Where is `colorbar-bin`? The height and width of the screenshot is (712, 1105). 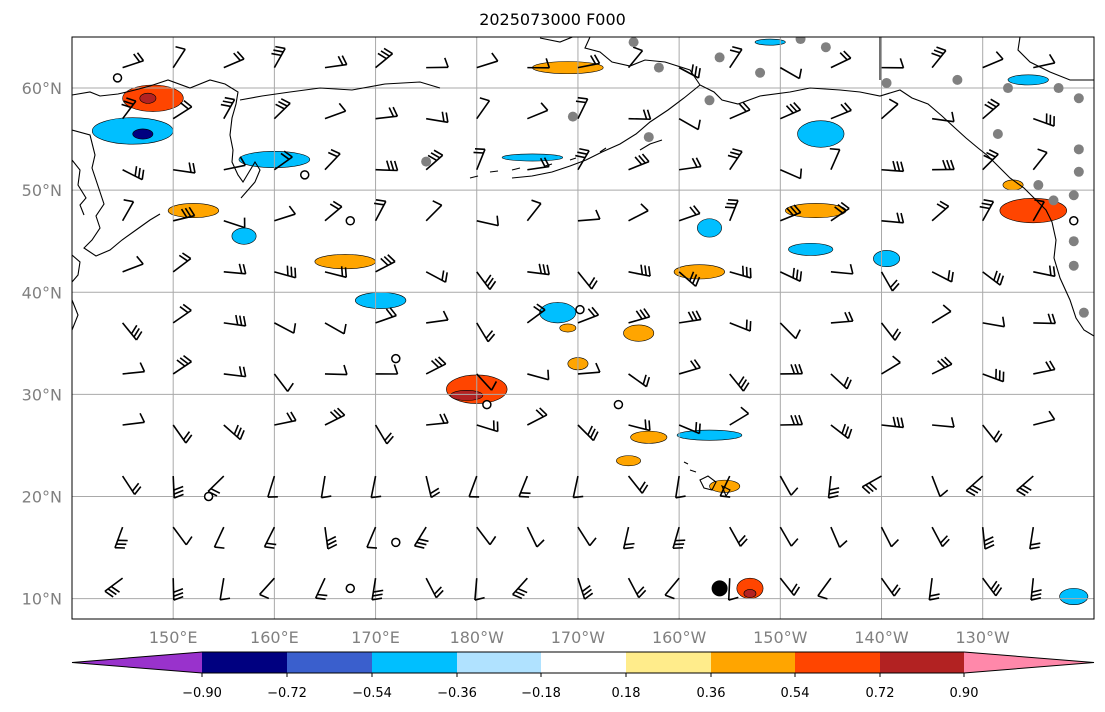
colorbar-bin is located at coordinates (583, 662).